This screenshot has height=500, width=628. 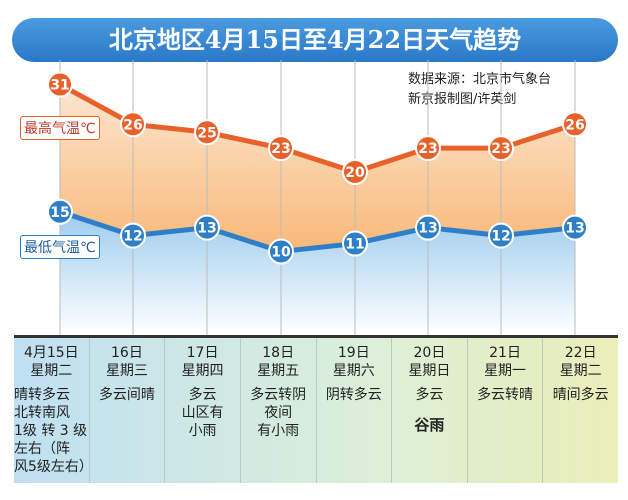 I want to click on day-weekday: 星期六, so click(x=353, y=371).